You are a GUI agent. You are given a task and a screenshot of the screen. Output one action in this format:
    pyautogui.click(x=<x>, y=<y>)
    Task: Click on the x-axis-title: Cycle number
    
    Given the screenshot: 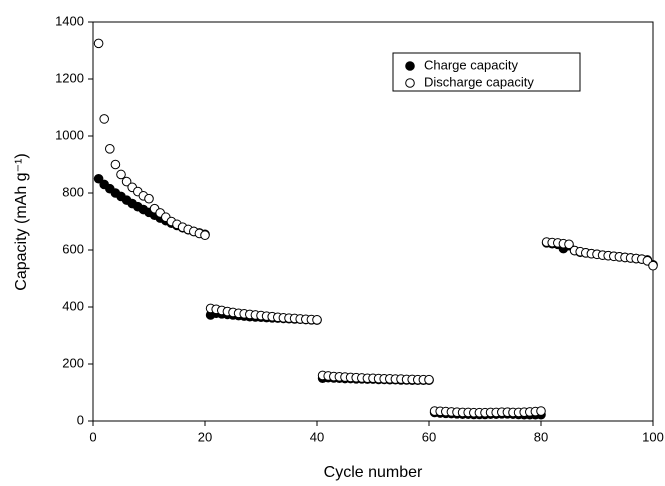 What is the action you would take?
    pyautogui.click(x=373, y=472)
    